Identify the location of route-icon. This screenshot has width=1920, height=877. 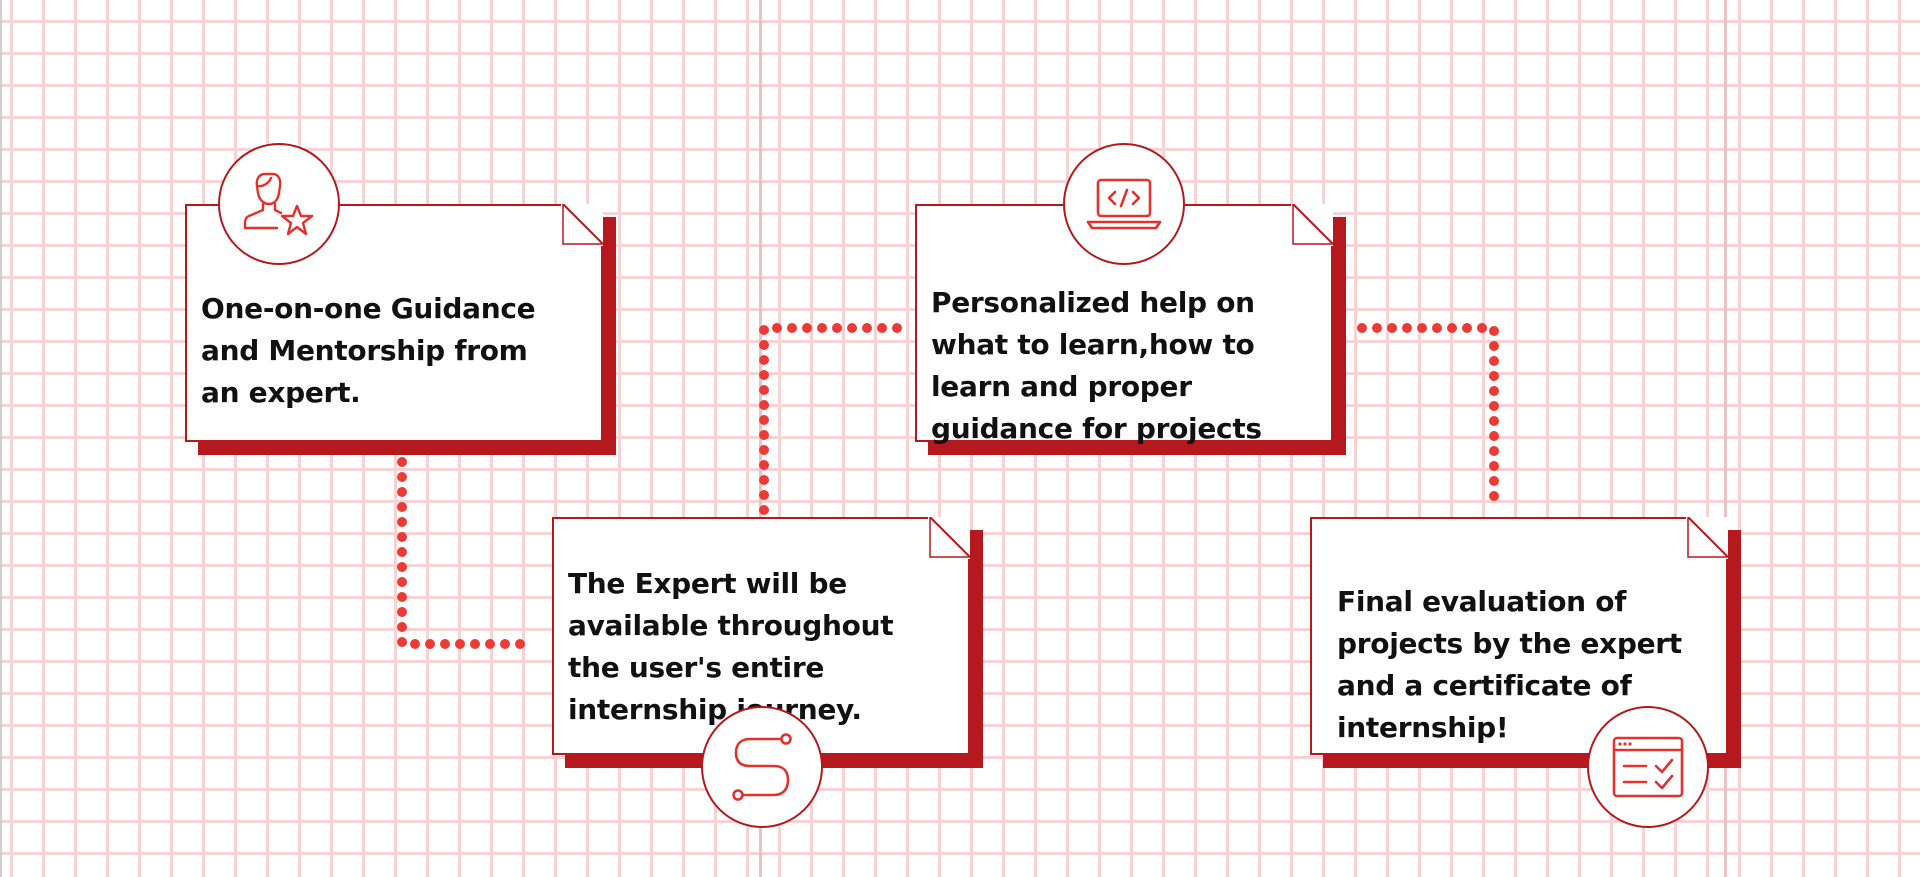
(762, 767).